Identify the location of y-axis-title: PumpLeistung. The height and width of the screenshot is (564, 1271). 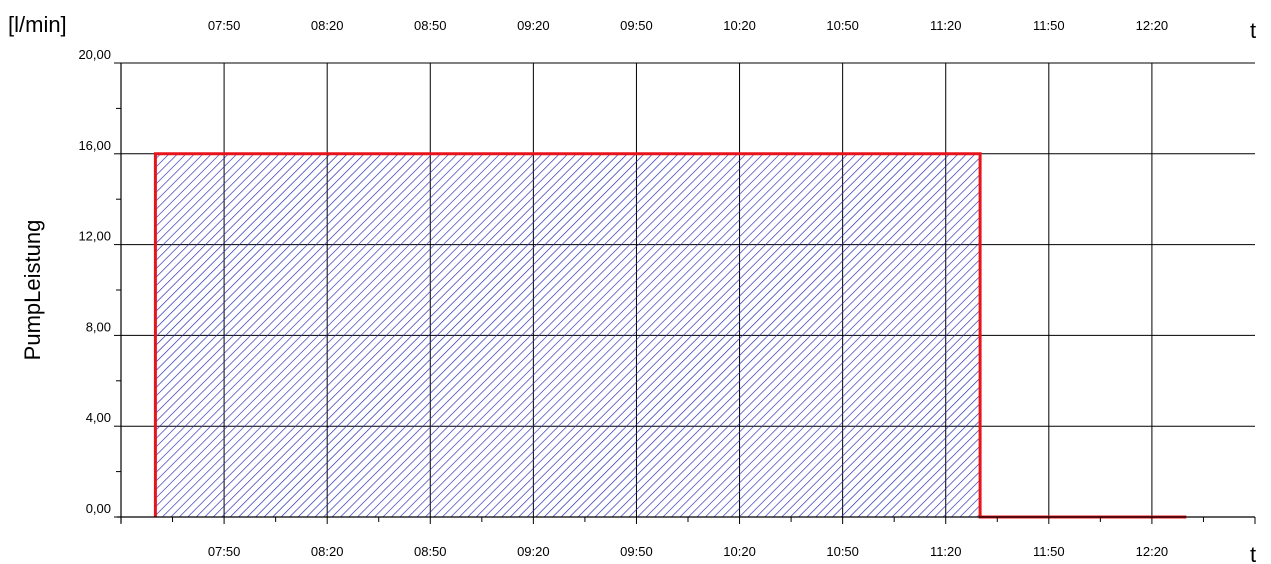
(32, 290).